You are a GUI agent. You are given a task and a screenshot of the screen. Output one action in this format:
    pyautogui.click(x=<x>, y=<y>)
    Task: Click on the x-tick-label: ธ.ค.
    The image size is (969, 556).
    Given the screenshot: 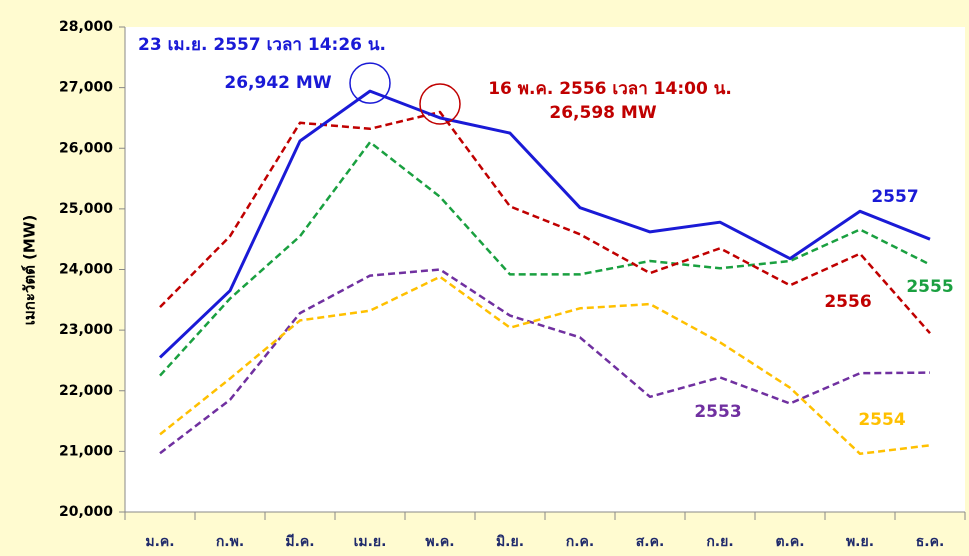 What is the action you would take?
    pyautogui.click(x=930, y=542)
    